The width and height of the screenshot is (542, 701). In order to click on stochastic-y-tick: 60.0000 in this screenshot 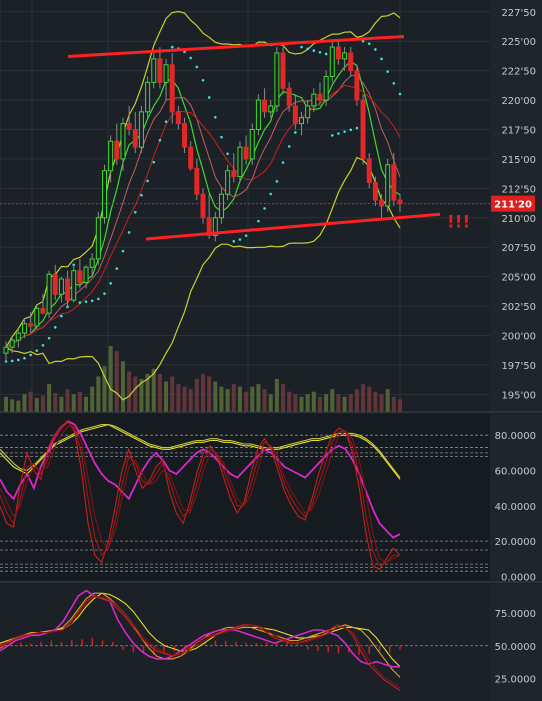, I will do `click(515, 472)`.